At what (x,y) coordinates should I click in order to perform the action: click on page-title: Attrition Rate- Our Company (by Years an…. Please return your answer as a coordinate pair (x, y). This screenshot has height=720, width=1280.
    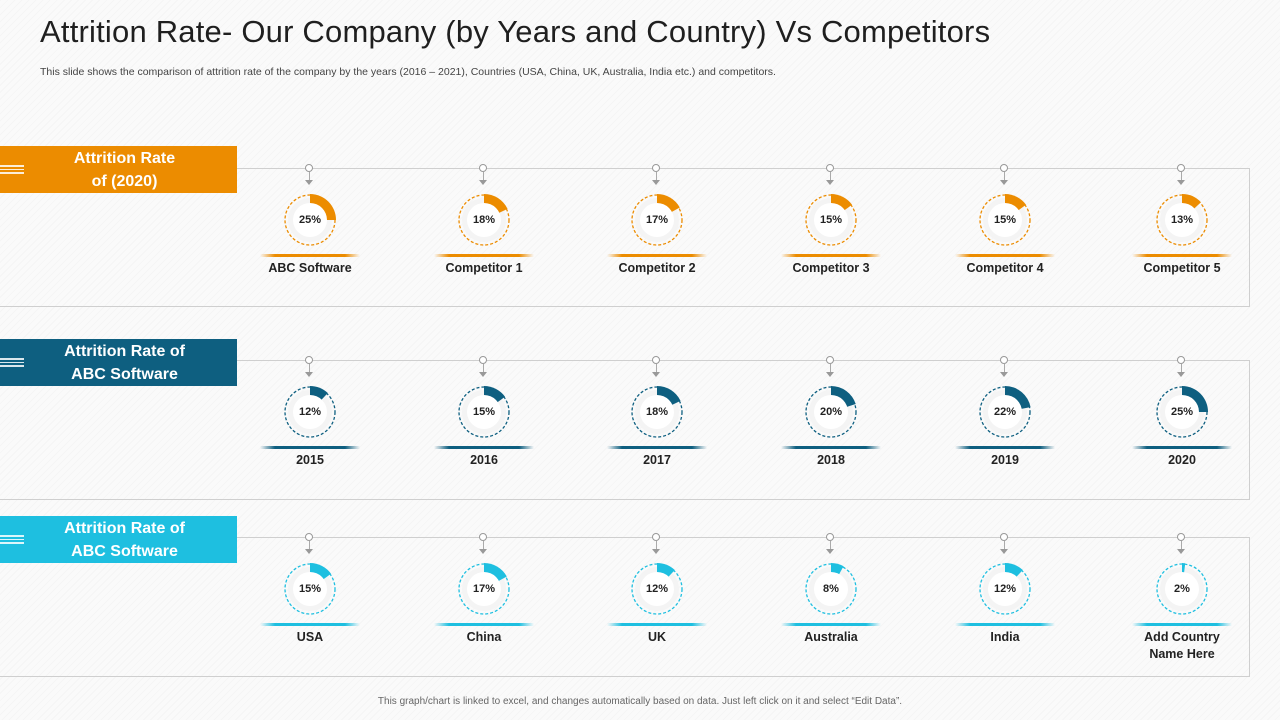
    Looking at the image, I should click on (515, 31).